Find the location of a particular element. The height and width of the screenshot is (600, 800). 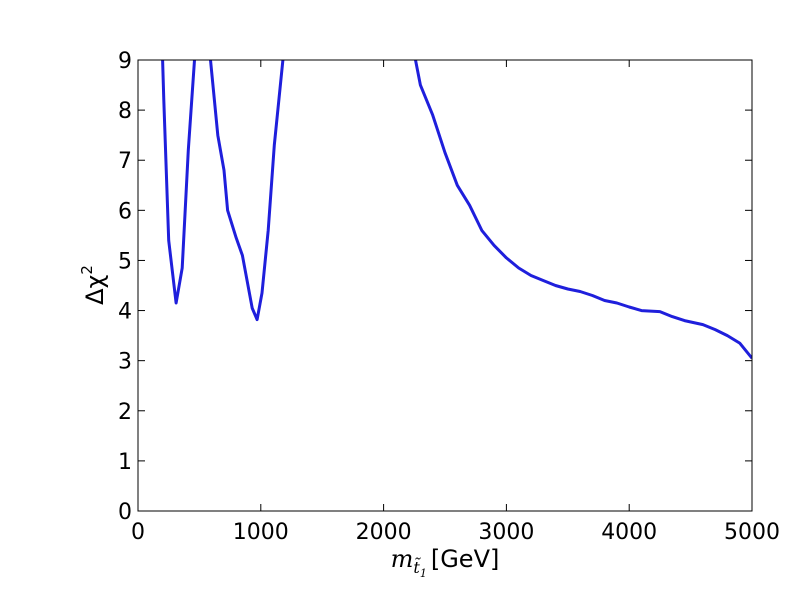

y-tick-label: 7 is located at coordinates (125, 161).